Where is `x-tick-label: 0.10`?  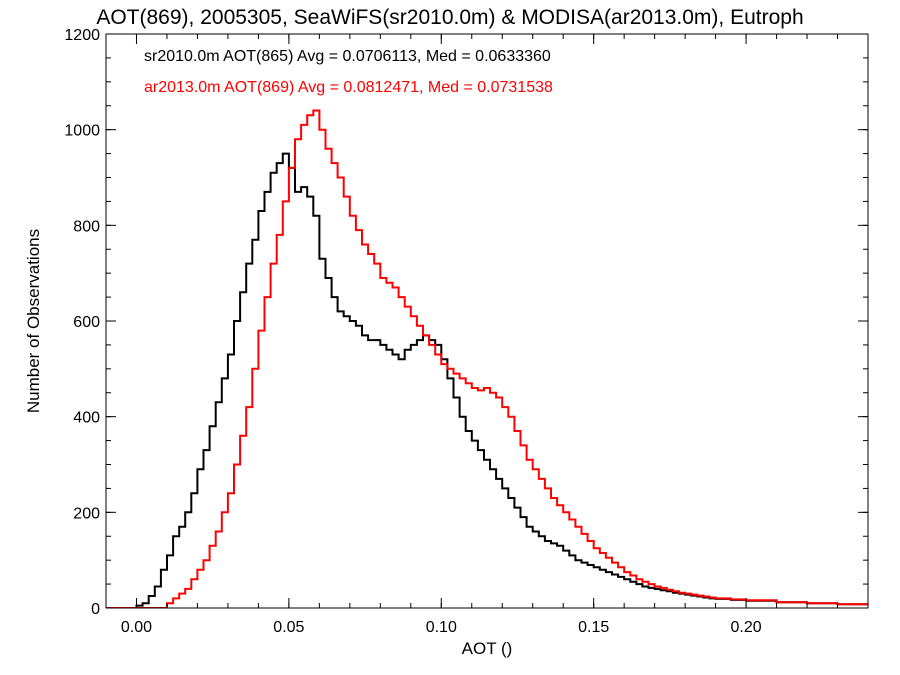
x-tick-label: 0.10 is located at coordinates (441, 627).